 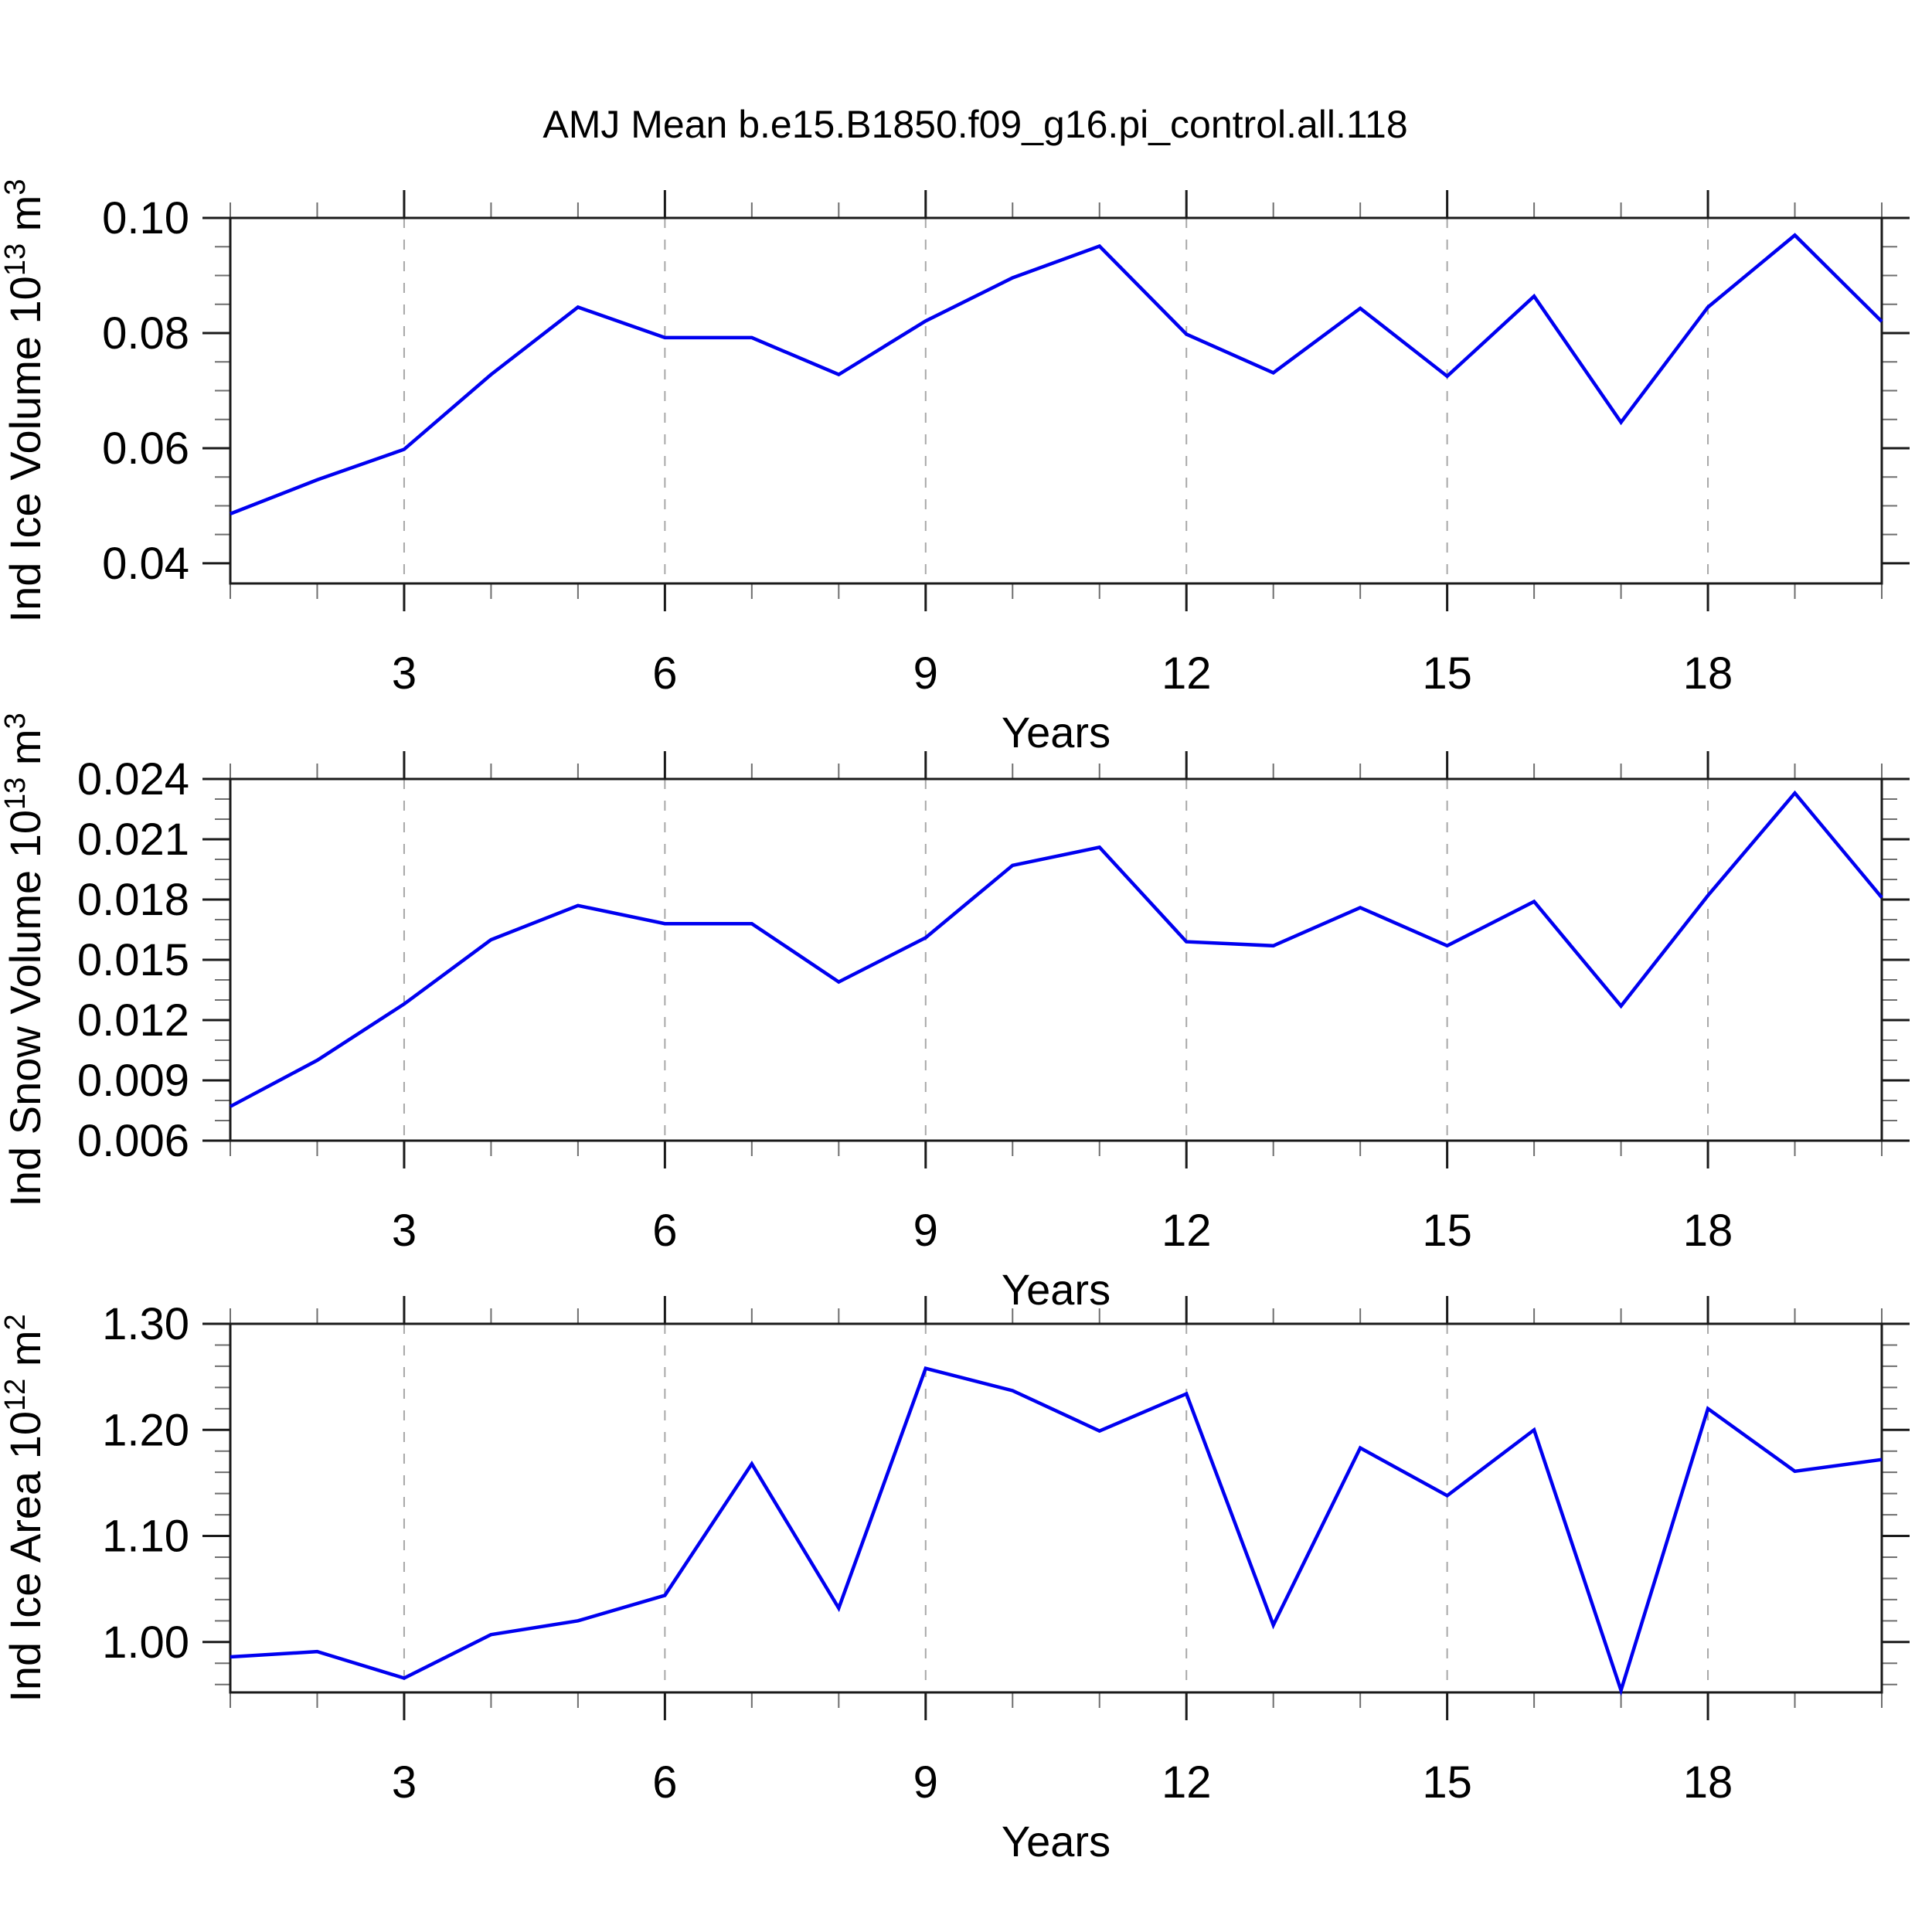 What do you see at coordinates (145, 564) in the screenshot?
I see `y-tick-label: 0.04` at bounding box center [145, 564].